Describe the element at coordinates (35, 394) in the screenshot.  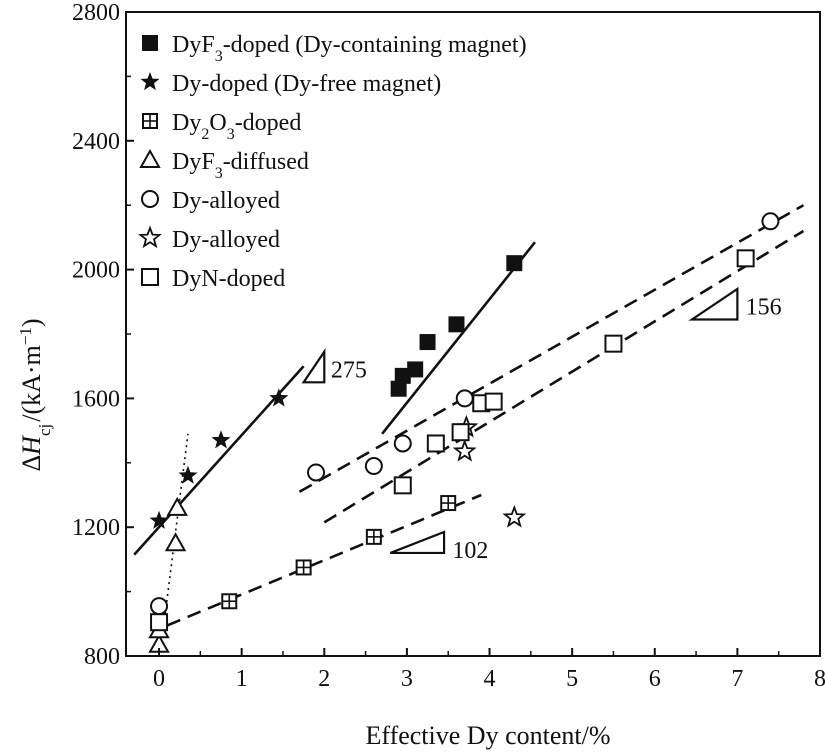
I see `y-axis-title: ΔHcj/(kA·m−1)` at that location.